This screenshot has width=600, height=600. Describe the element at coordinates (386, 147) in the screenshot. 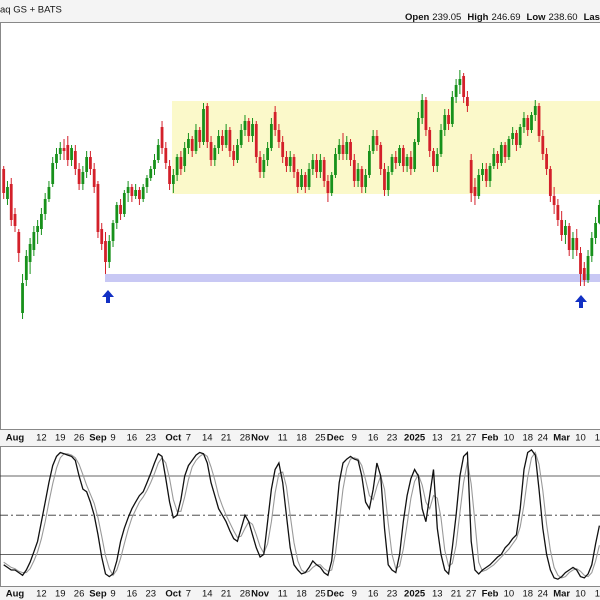

I see `resistance-zone` at that location.